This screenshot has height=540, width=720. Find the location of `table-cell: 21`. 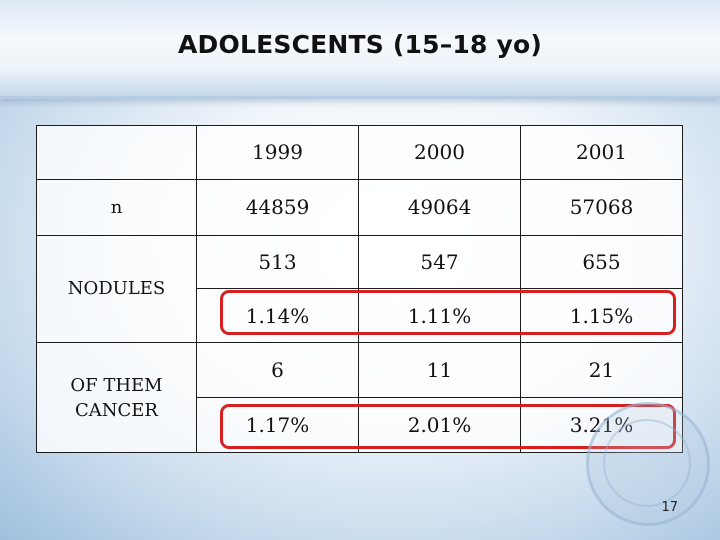

table-cell: 21 is located at coordinates (601, 370).